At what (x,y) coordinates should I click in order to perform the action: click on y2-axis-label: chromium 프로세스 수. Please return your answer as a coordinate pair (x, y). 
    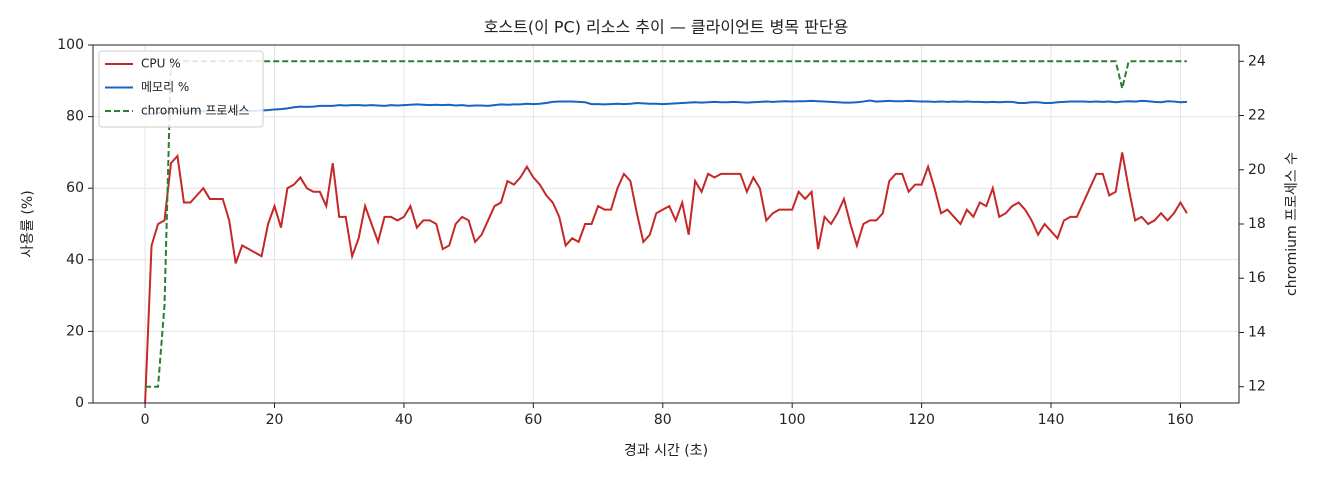
    Looking at the image, I should click on (1292, 224).